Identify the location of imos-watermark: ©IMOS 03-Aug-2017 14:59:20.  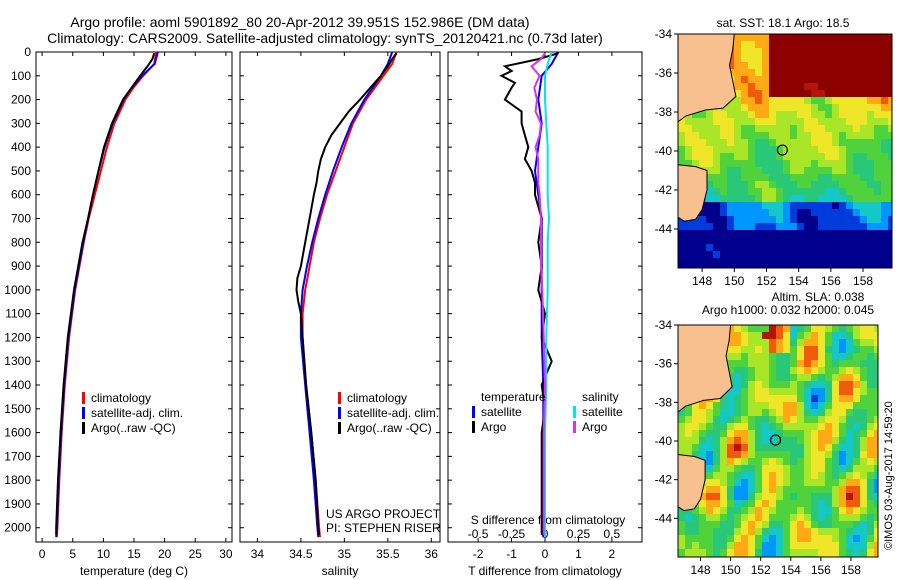
(889, 475).